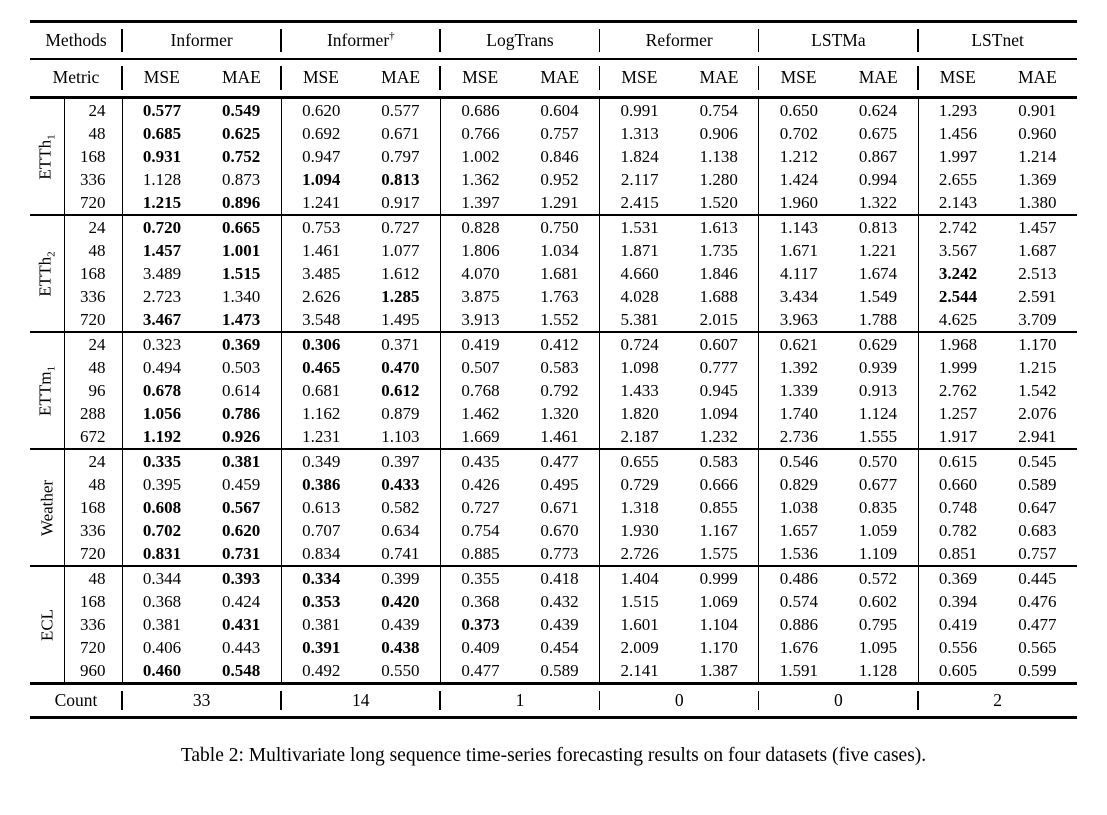  Describe the element at coordinates (241, 250) in the screenshot. I see `value-cell: 1.001` at that location.